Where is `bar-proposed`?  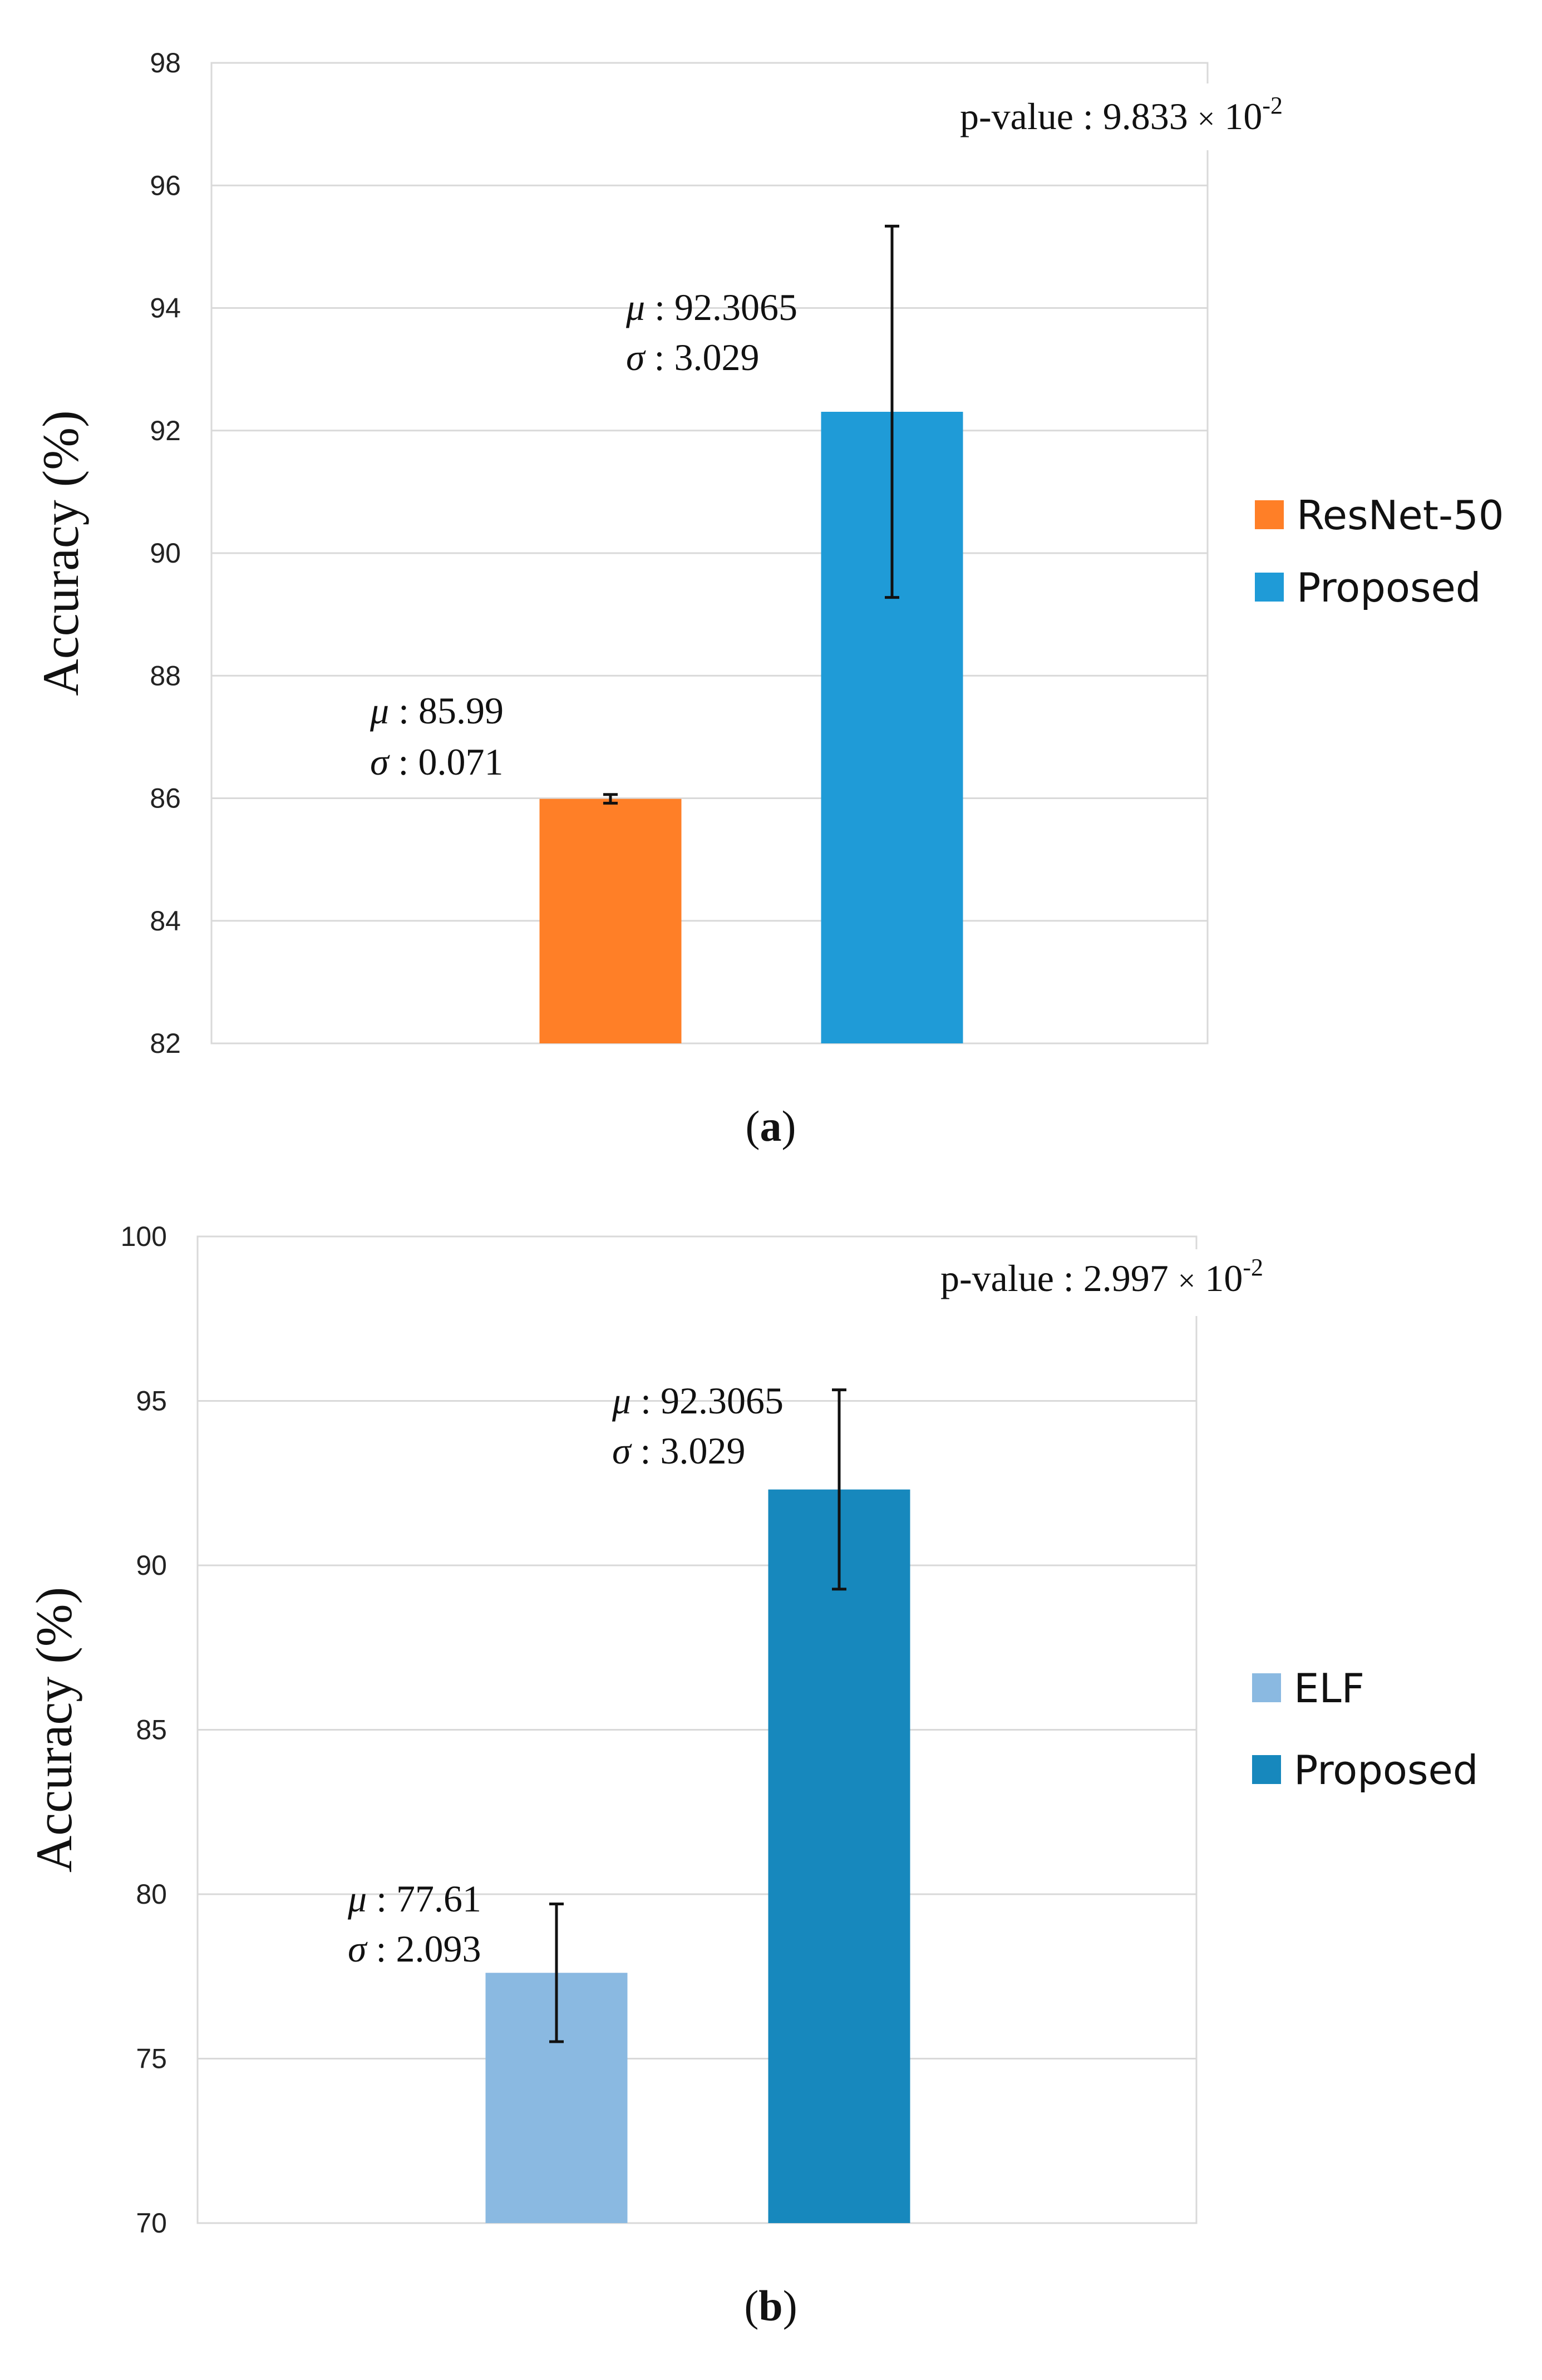
bar-proposed is located at coordinates (839, 1856).